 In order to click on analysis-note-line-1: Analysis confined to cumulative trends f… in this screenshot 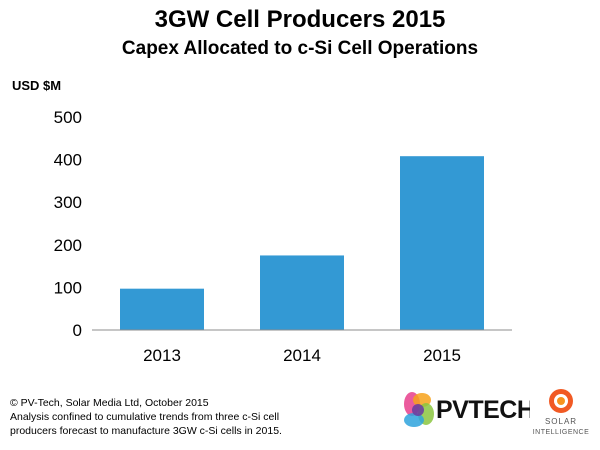, I will do `click(145, 417)`.